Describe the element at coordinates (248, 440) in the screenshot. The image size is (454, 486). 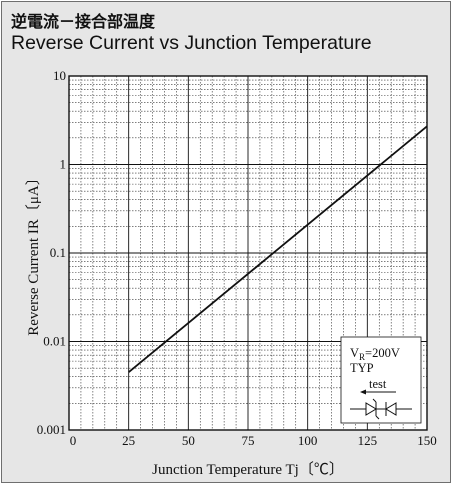
I see `x-tick-label: 75` at that location.